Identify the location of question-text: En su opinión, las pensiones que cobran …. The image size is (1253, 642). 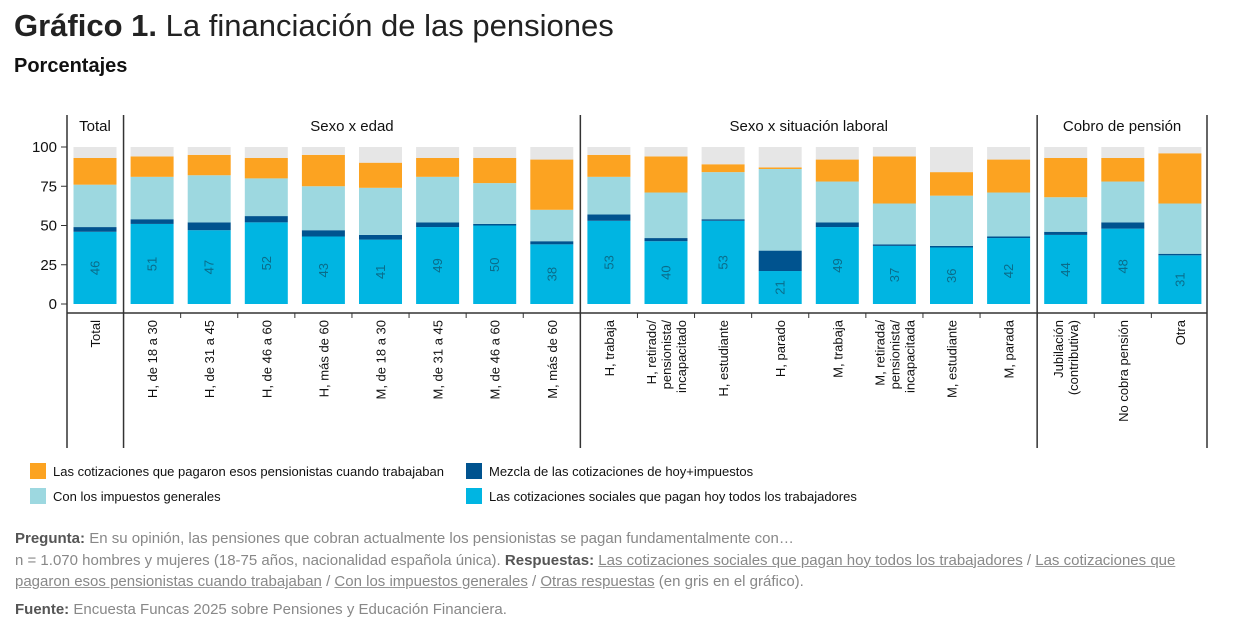
(441, 538).